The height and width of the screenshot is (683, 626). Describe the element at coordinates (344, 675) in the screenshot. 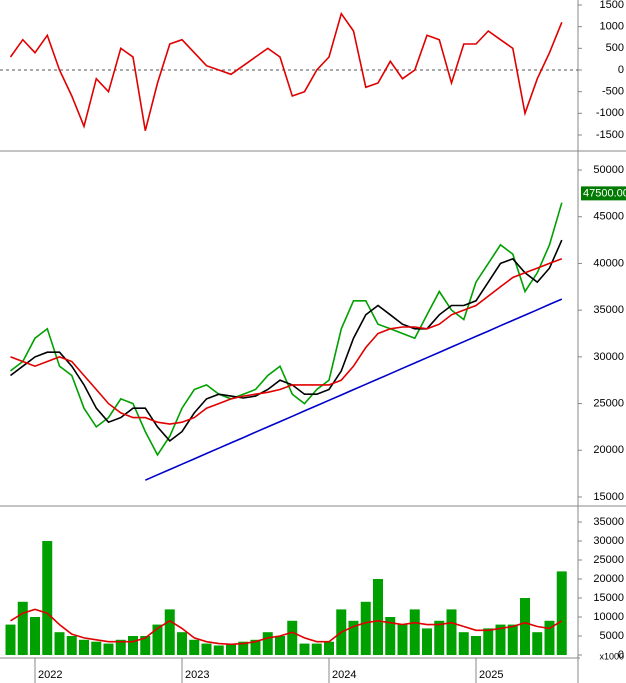

I see `x-tick-label: 2024` at that location.